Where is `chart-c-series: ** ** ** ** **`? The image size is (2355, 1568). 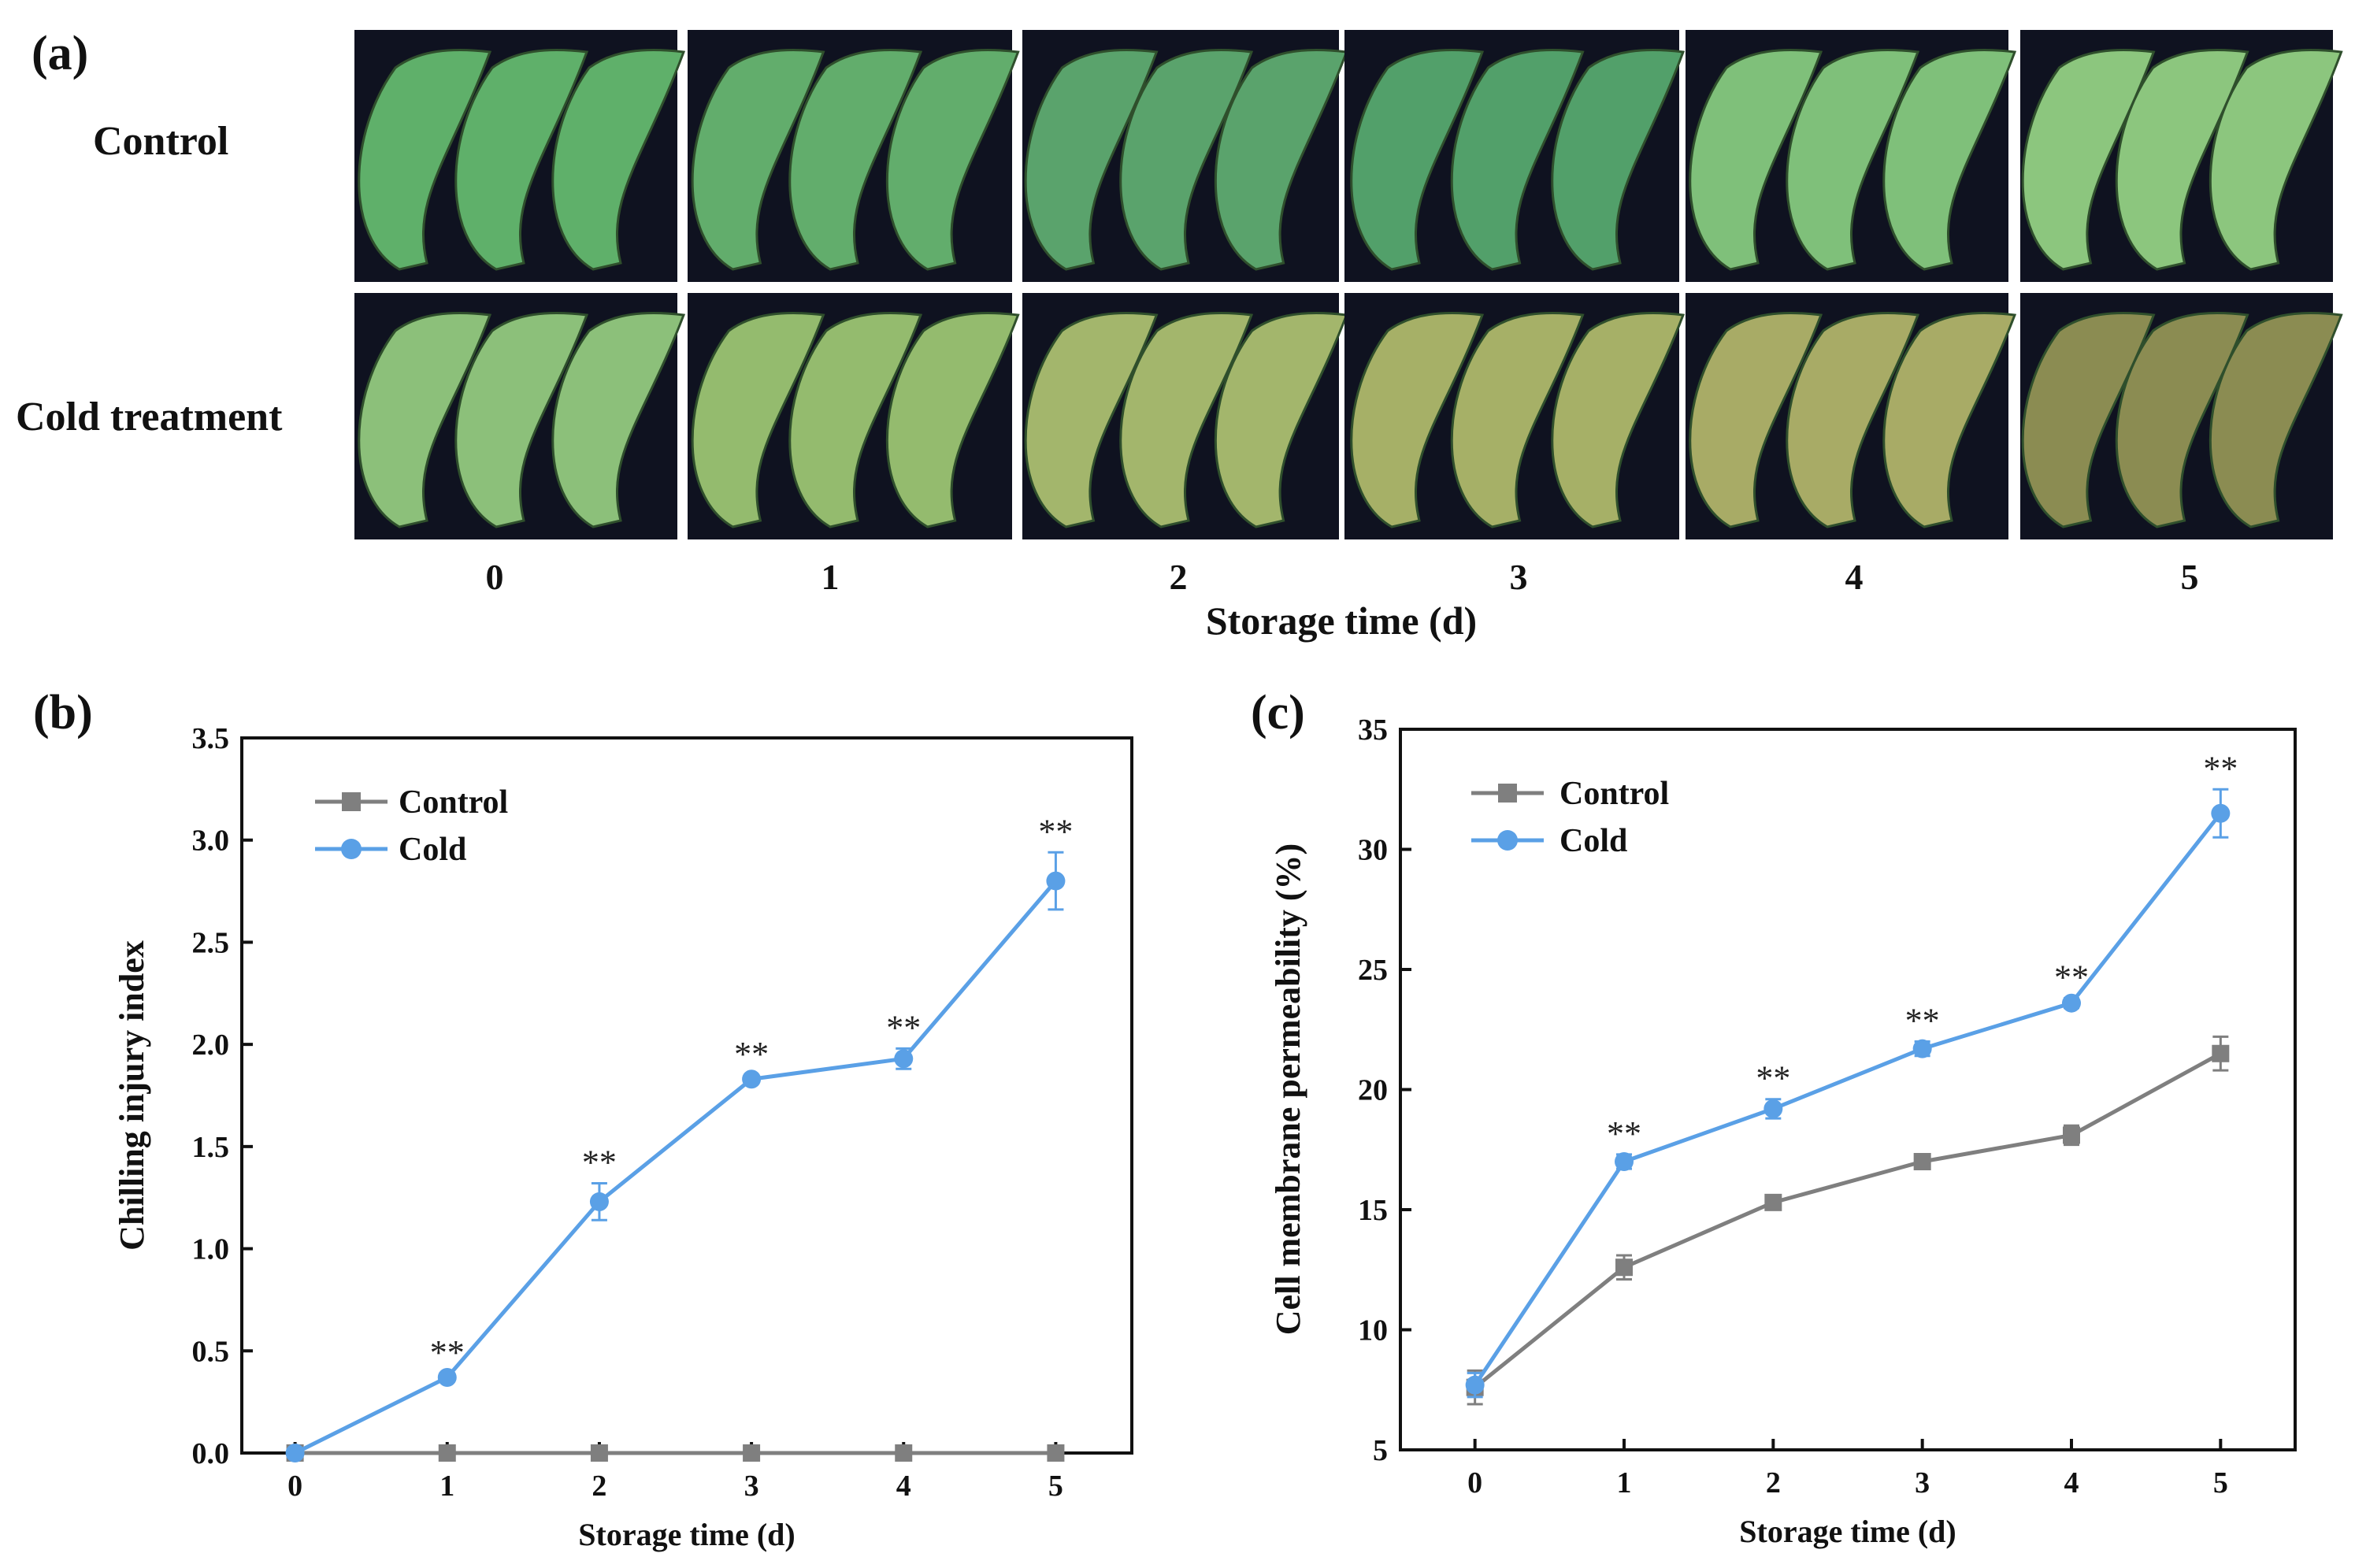 chart-c-series: ** ** ** ** ** is located at coordinates (1851, 1077).